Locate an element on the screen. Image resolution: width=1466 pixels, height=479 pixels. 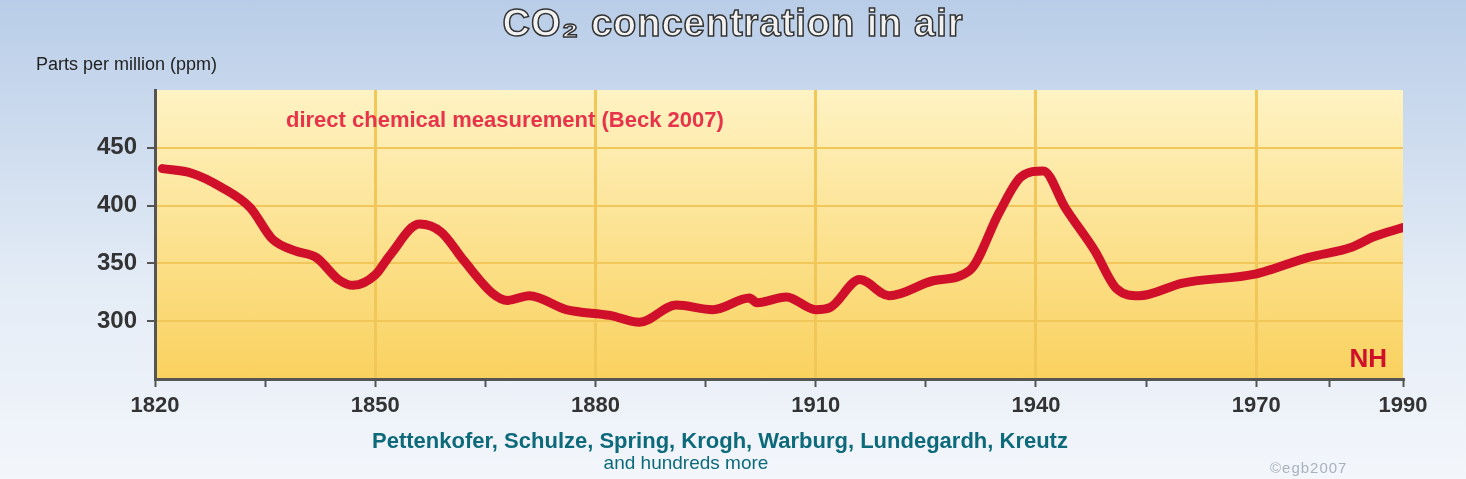
x-tick-label: 1910 is located at coordinates (816, 405).